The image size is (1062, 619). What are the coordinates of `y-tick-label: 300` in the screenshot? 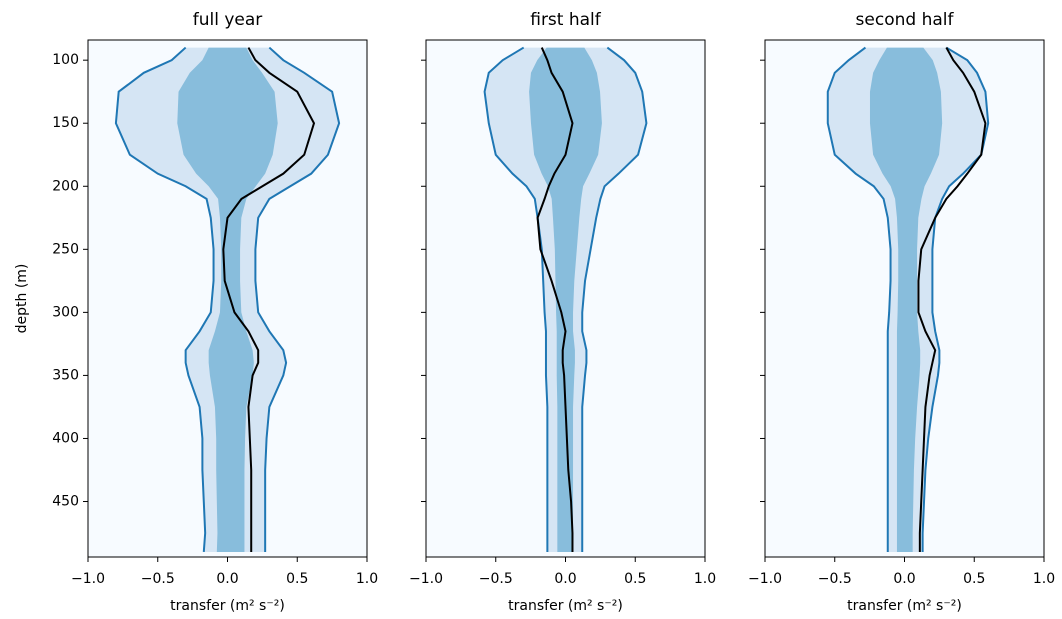 It's located at (65, 312).